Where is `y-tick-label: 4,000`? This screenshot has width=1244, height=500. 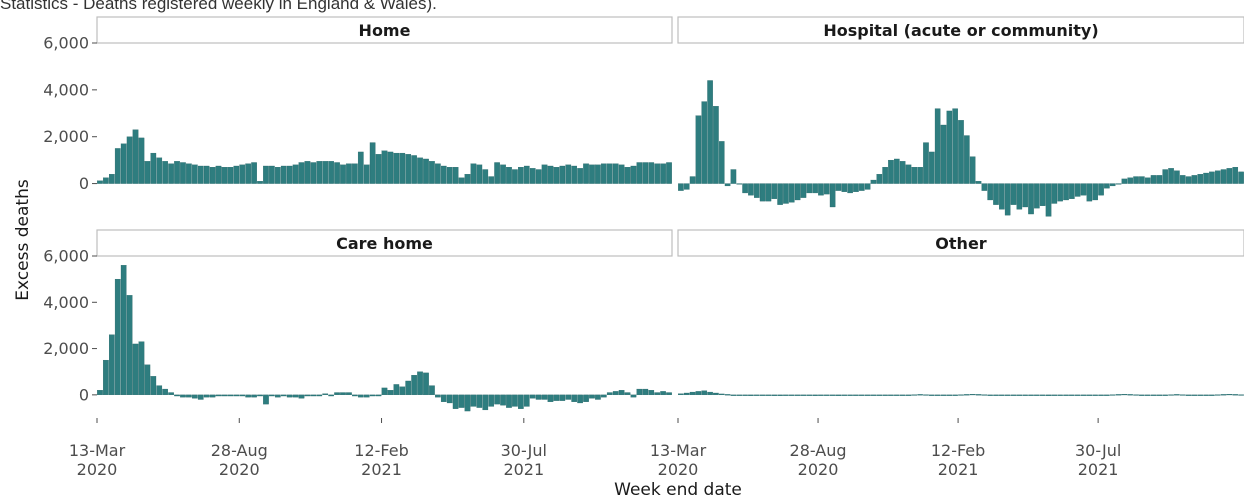 y-tick-label: 4,000 is located at coordinates (66, 89).